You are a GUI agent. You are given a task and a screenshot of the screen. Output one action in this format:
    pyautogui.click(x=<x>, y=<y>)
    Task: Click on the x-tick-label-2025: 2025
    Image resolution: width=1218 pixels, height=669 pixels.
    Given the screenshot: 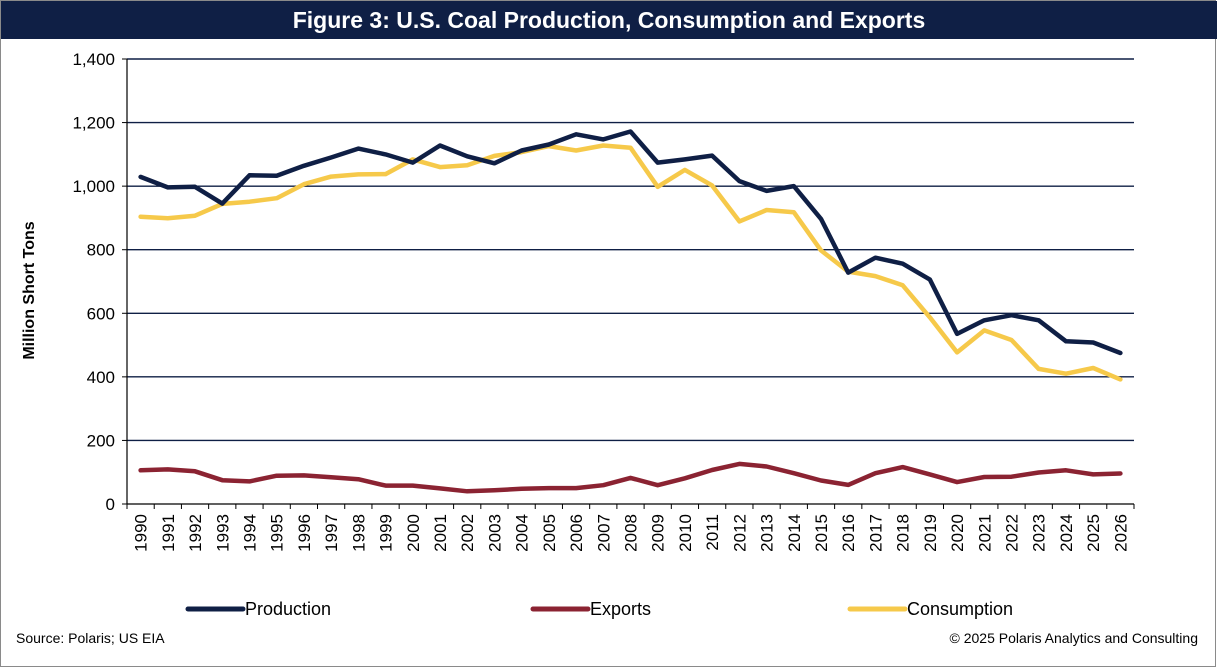 What is the action you would take?
    pyautogui.click(x=1093, y=533)
    